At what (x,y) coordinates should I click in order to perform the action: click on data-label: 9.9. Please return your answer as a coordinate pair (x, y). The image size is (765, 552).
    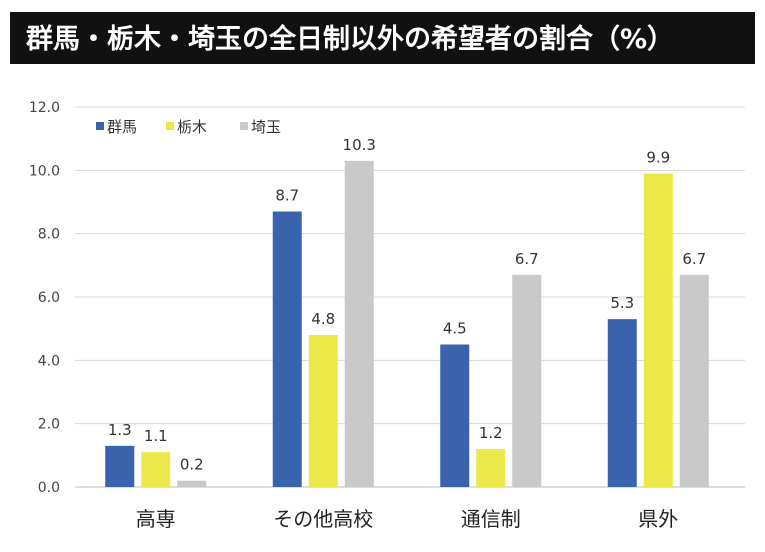
    Looking at the image, I should click on (658, 158).